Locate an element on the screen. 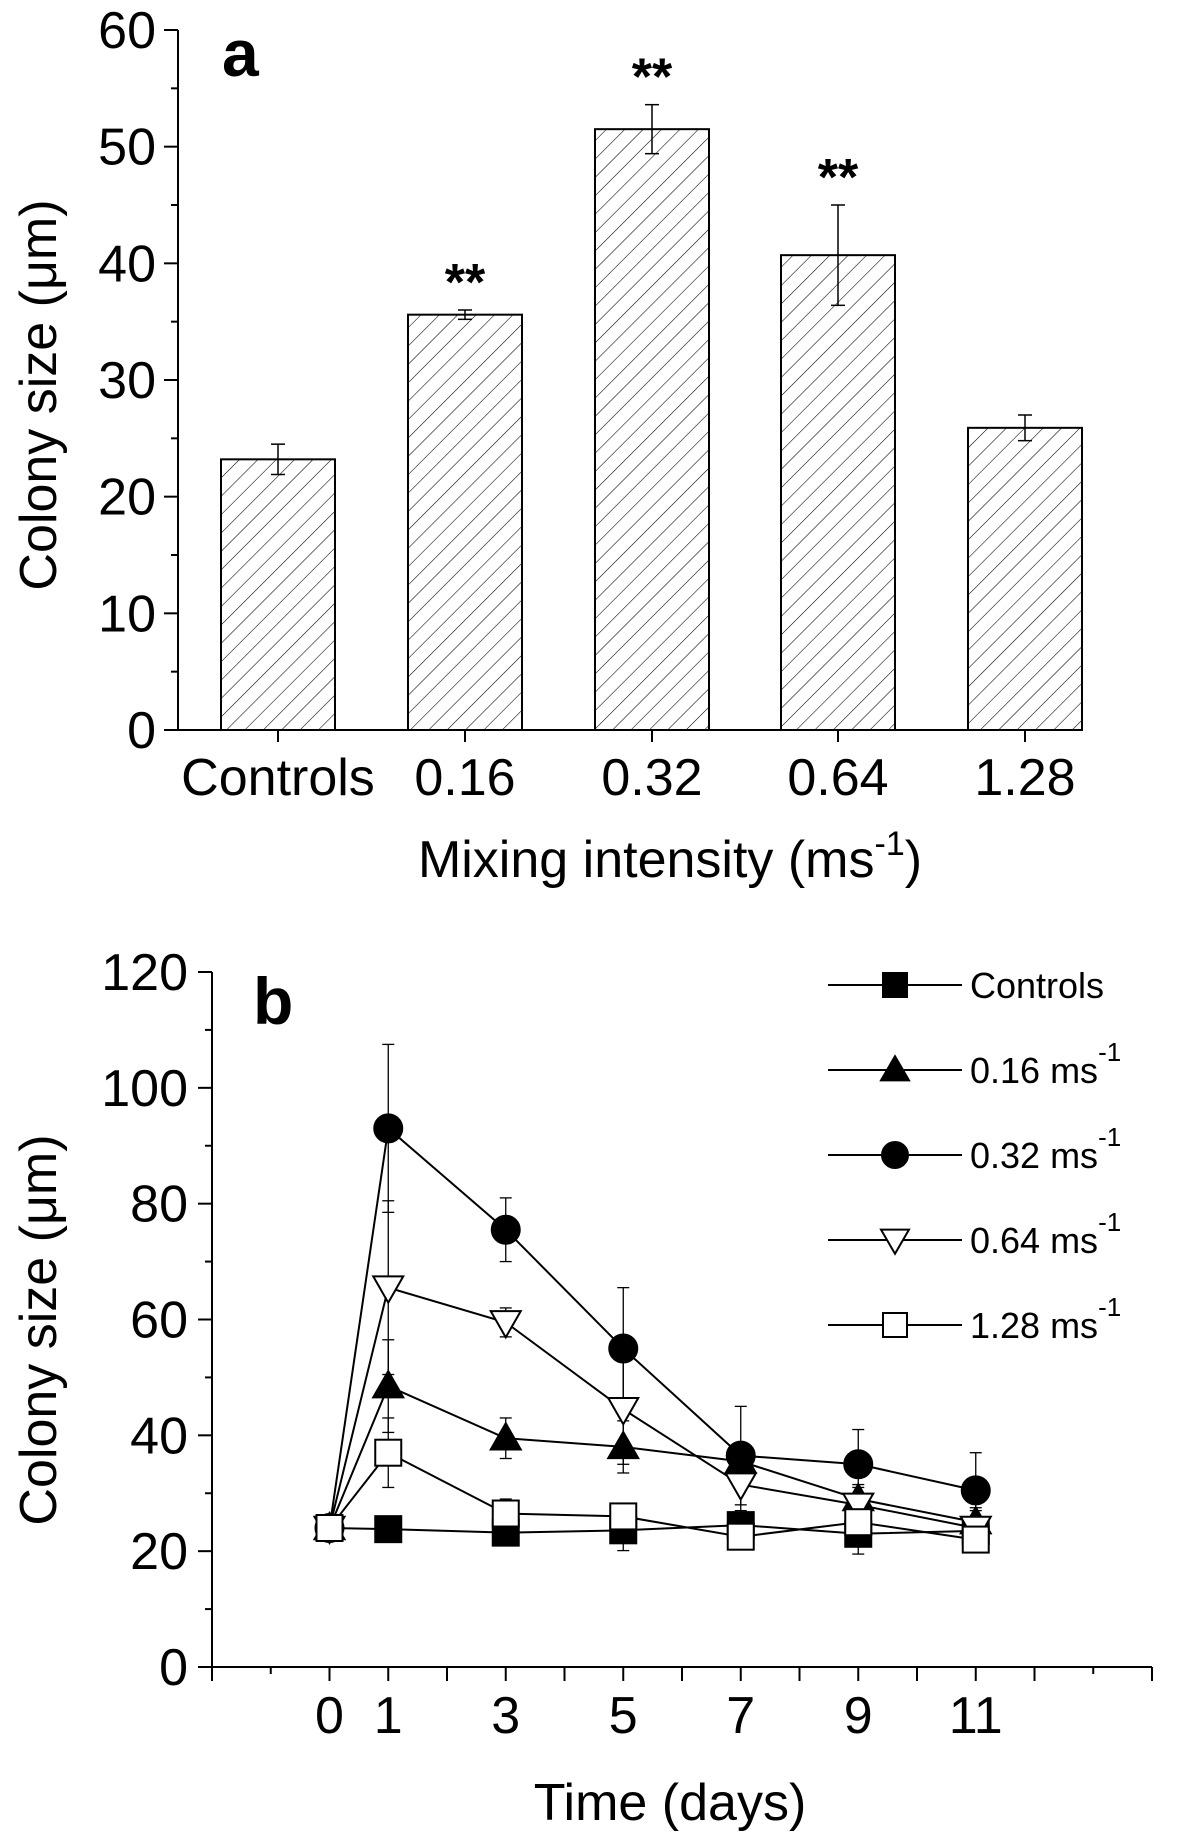 The width and height of the screenshot is (1200, 1839). legend-label-0: Controls is located at coordinates (1037, 985).